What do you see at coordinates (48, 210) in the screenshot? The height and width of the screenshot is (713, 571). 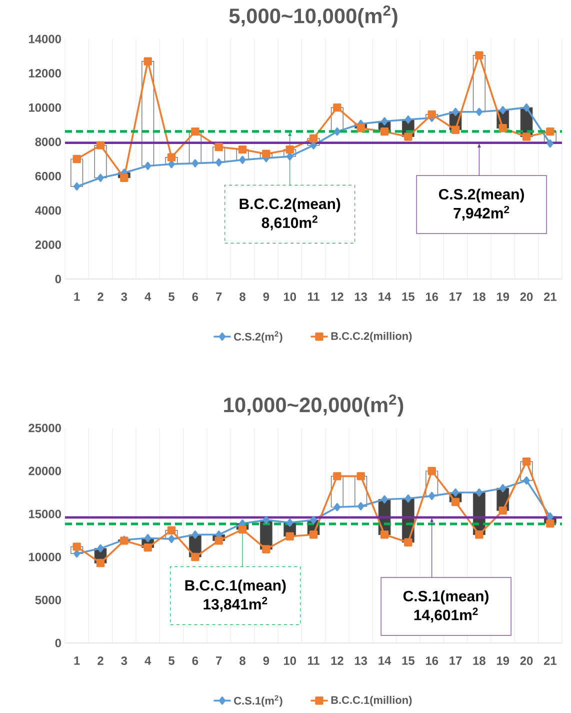 I see `y-tick-label: 4000` at bounding box center [48, 210].